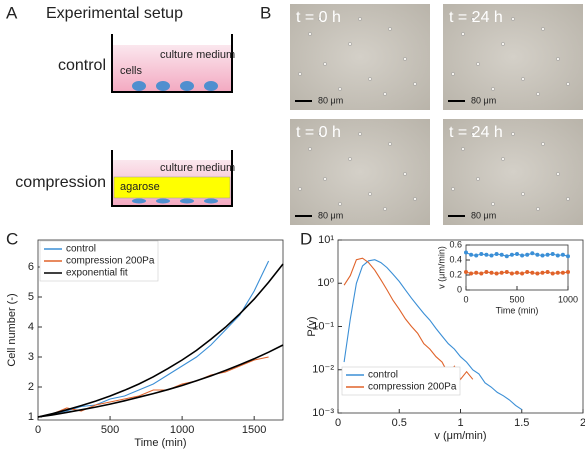  I want to click on y-axis-label: P(v), so click(312, 326).